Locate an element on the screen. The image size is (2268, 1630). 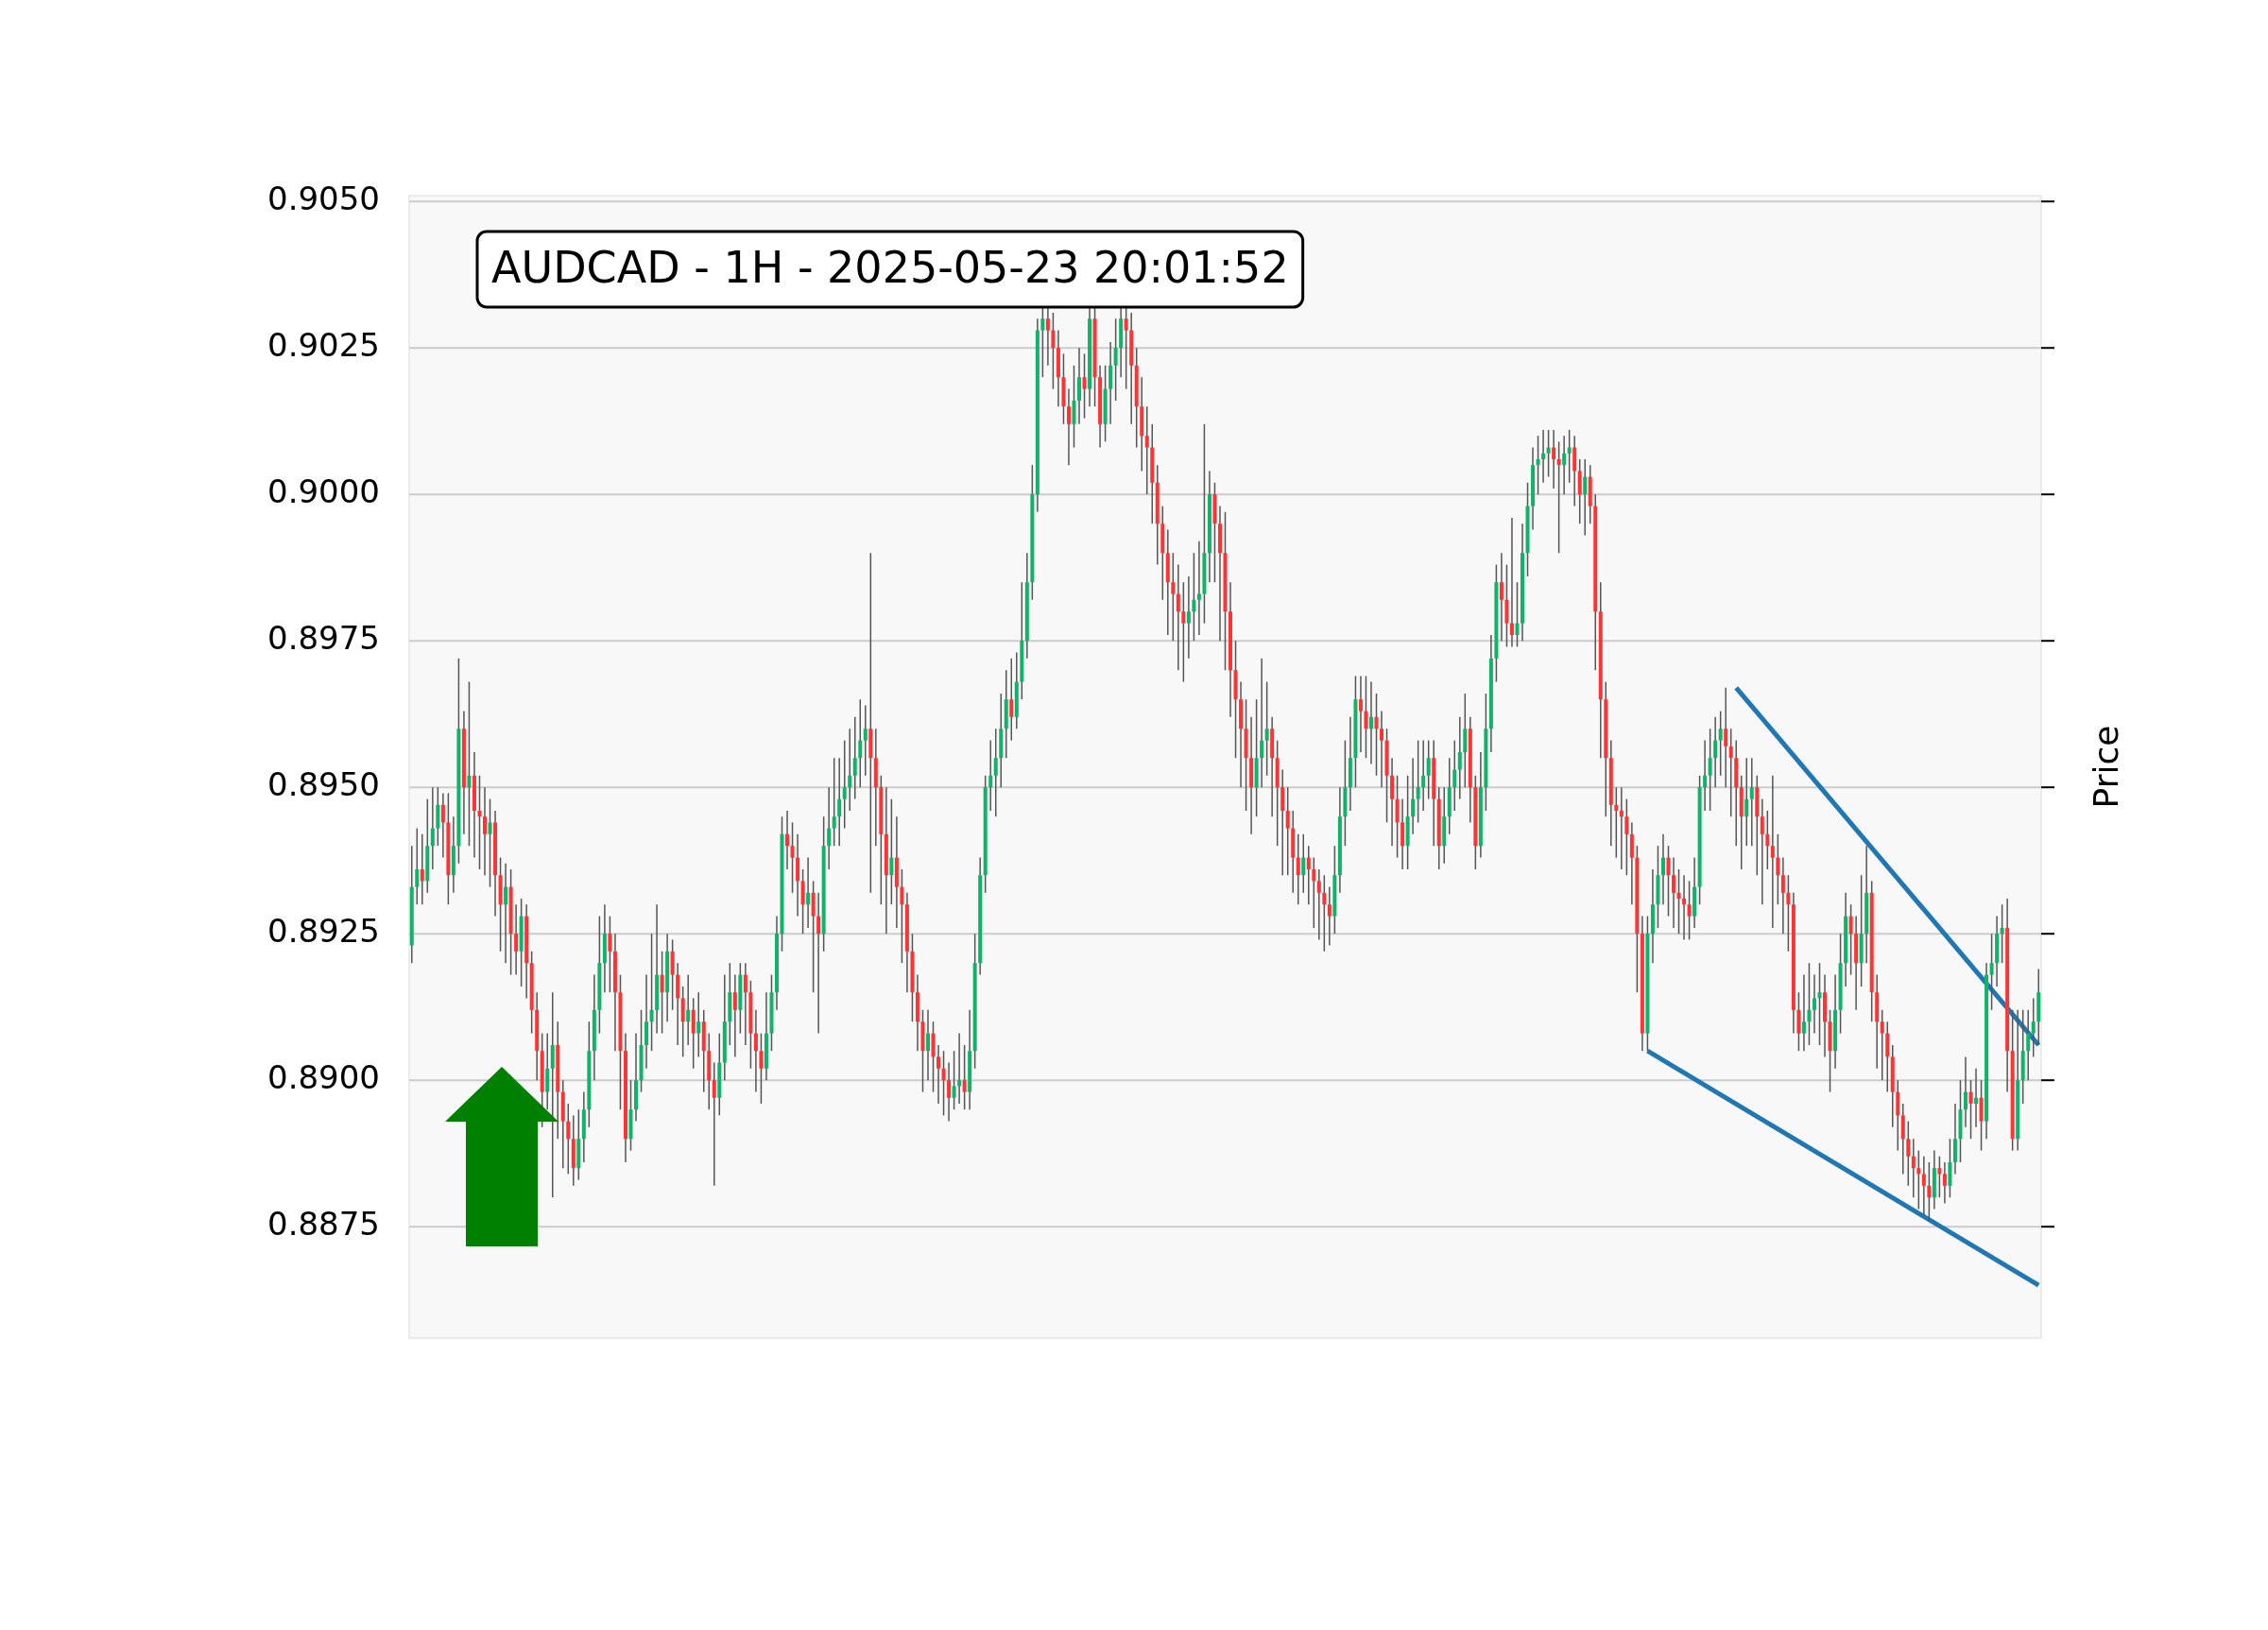
y-tick-label: 0.8900 is located at coordinates (323, 1077).